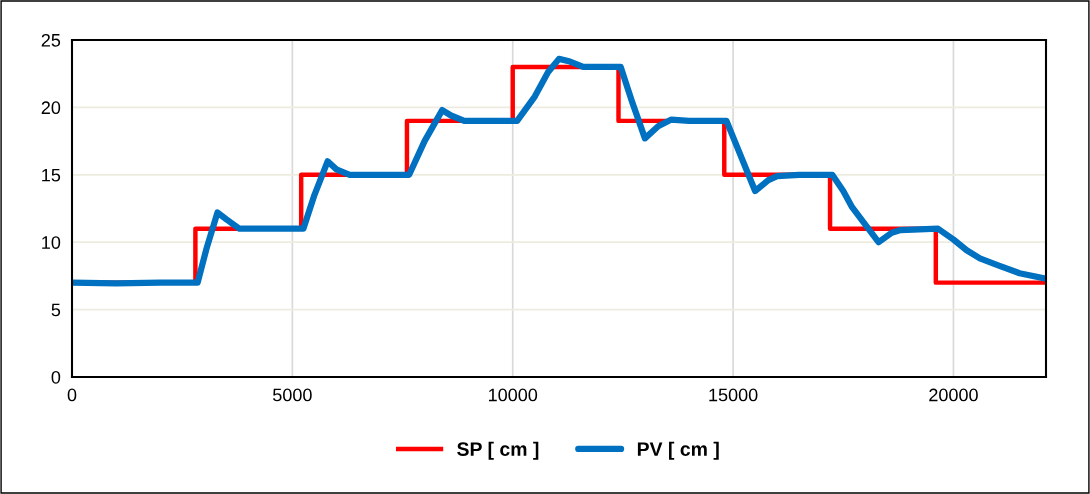 Image resolution: width=1090 pixels, height=494 pixels. I want to click on x-tick-label: 20000, so click(953, 395).